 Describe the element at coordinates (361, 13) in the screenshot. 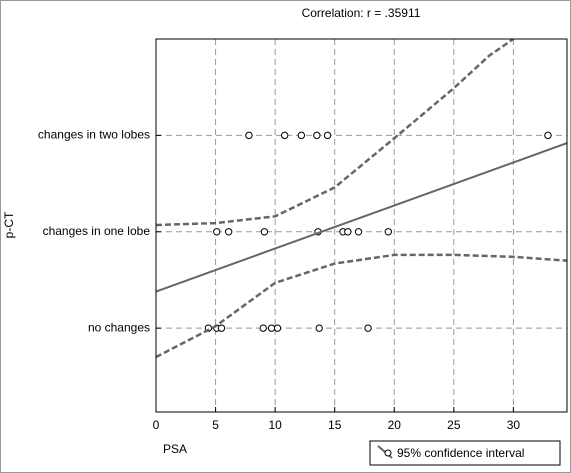

I see `chart-title: Correlation: r = .35911` at that location.